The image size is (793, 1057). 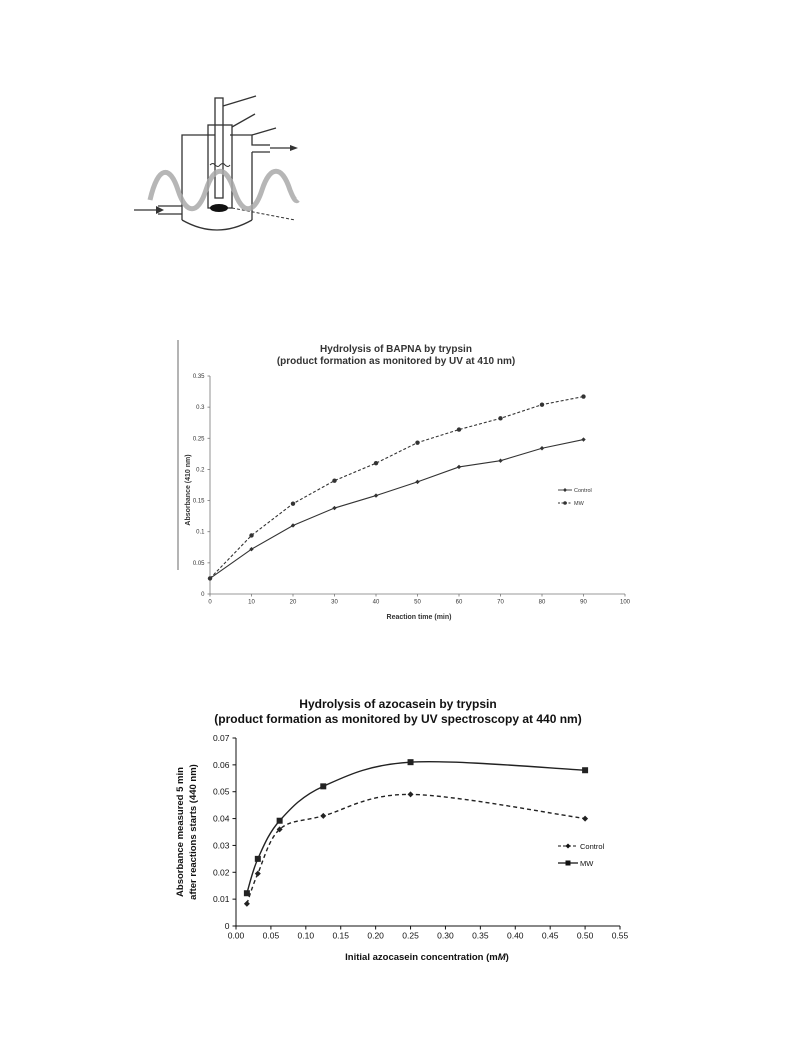 What do you see at coordinates (410, 936) in the screenshot?
I see `chart2-x-tick-label: 0.25` at bounding box center [410, 936].